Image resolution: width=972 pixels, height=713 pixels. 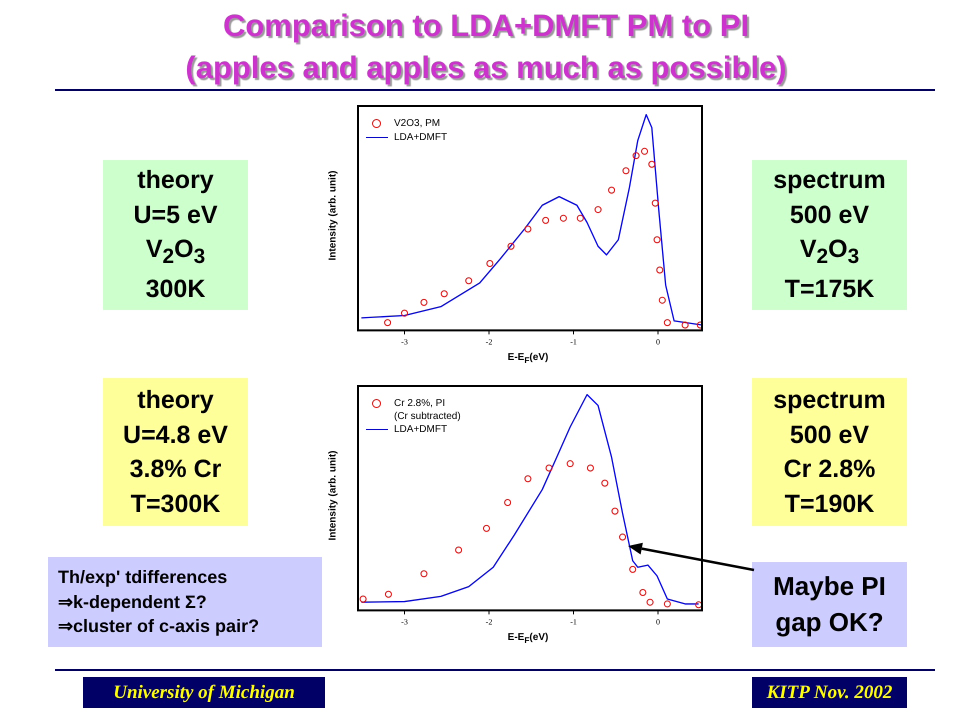 I want to click on legend-label: V2O3, PM, so click(x=417, y=124).